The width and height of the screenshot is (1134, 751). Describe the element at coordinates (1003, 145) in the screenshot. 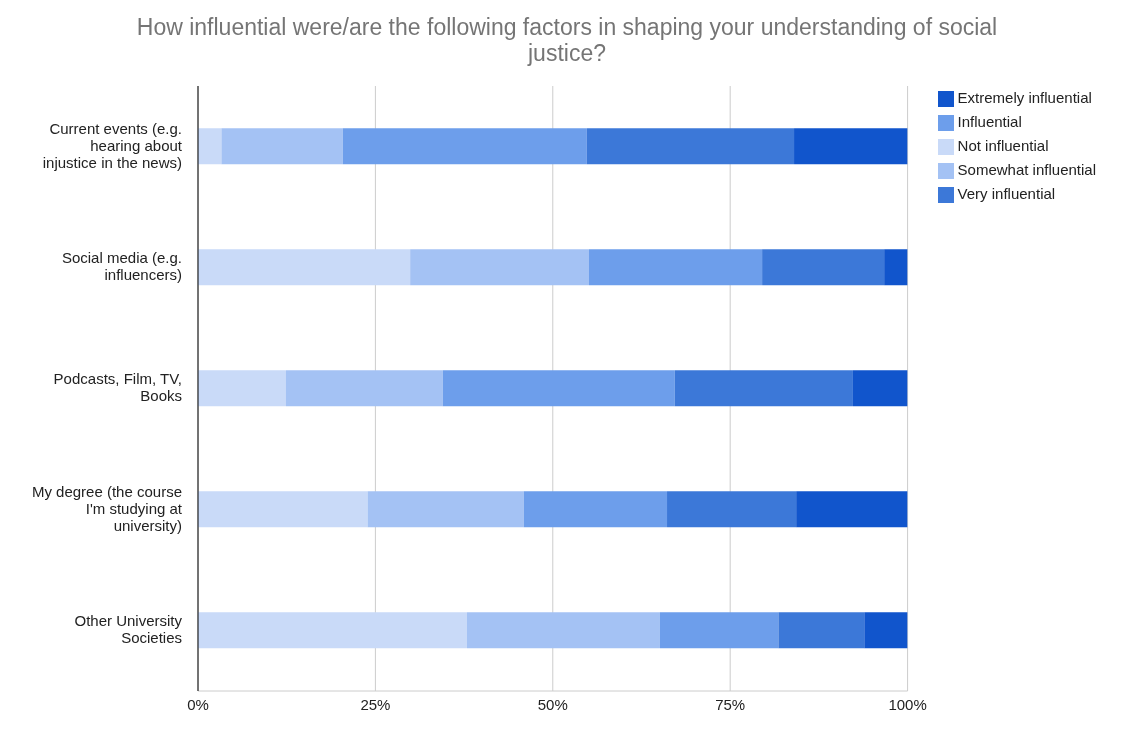

I see `legend-label: Not influential` at that location.